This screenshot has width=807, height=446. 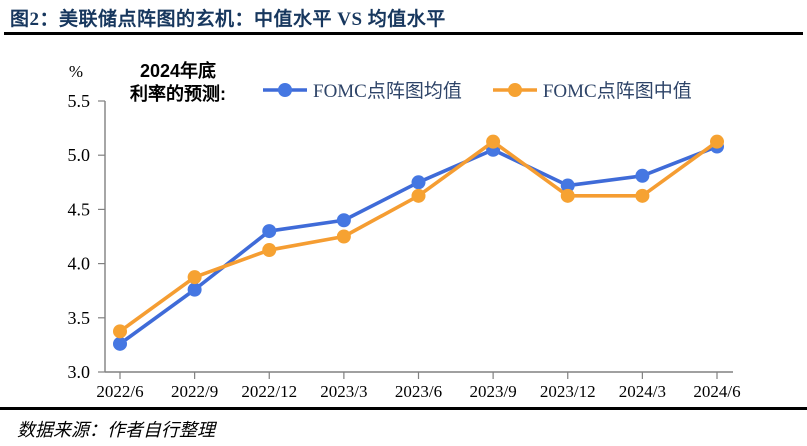 I want to click on x-axis-label: 2024/3, so click(x=642, y=391).